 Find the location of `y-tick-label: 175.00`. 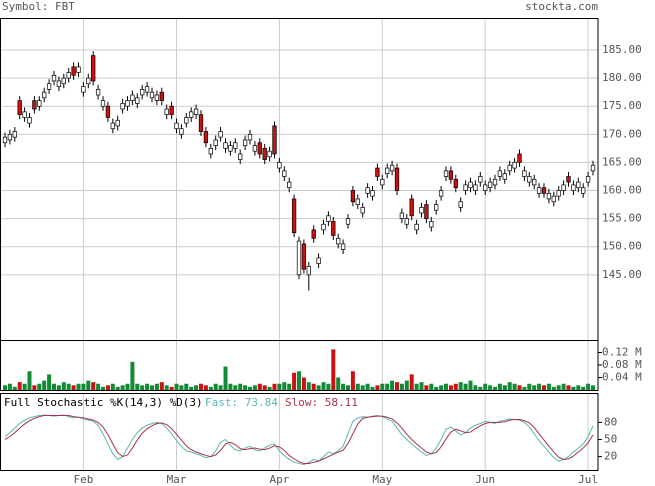

y-tick-label: 175.00 is located at coordinates (622, 105).